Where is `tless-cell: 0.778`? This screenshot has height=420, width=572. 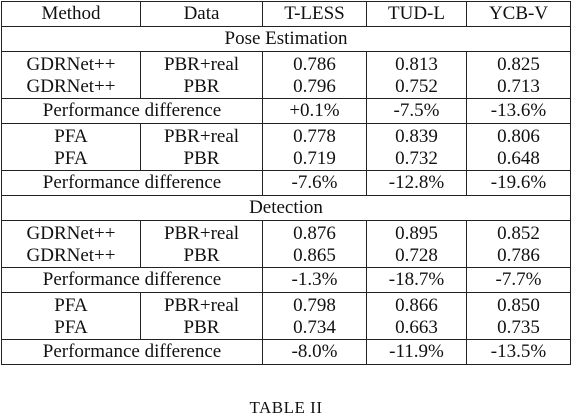
tless-cell: 0.778 is located at coordinates (314, 135).